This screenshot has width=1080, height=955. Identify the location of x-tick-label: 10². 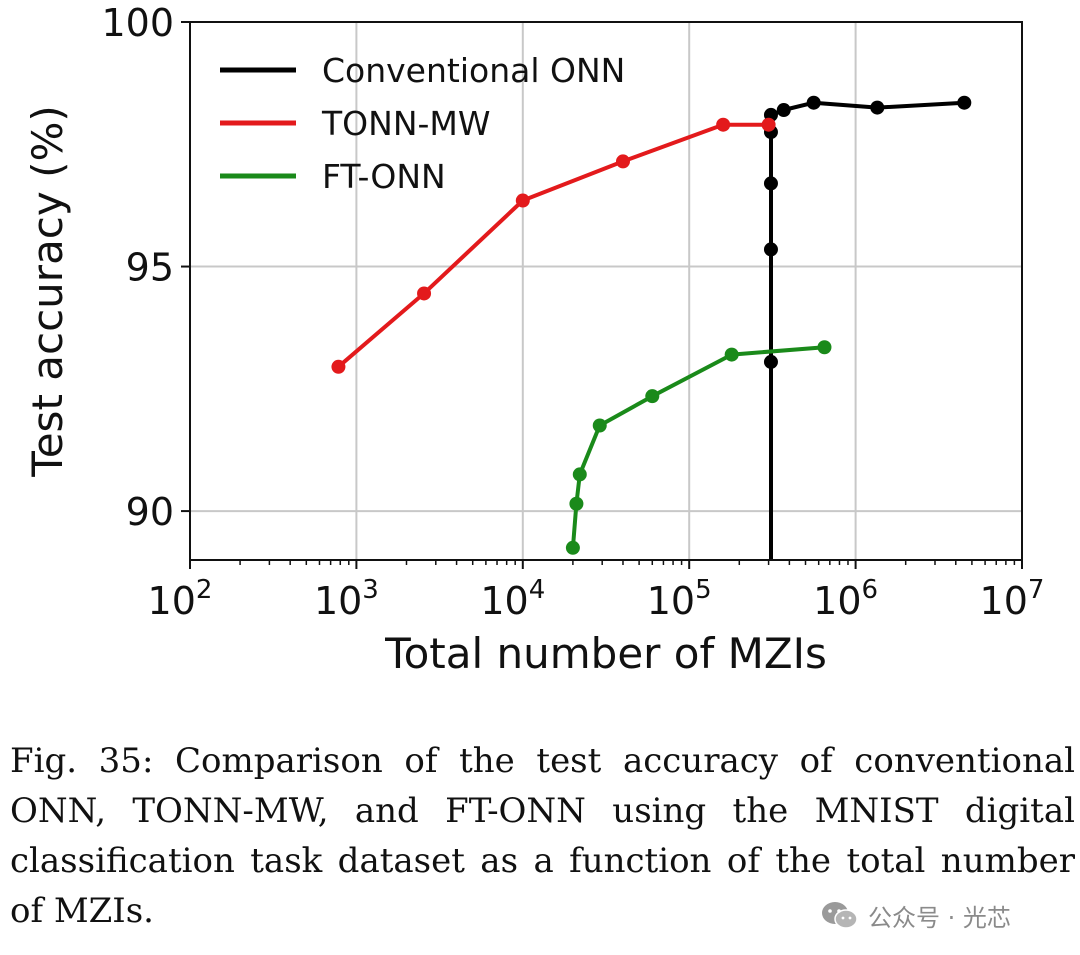
(180, 599).